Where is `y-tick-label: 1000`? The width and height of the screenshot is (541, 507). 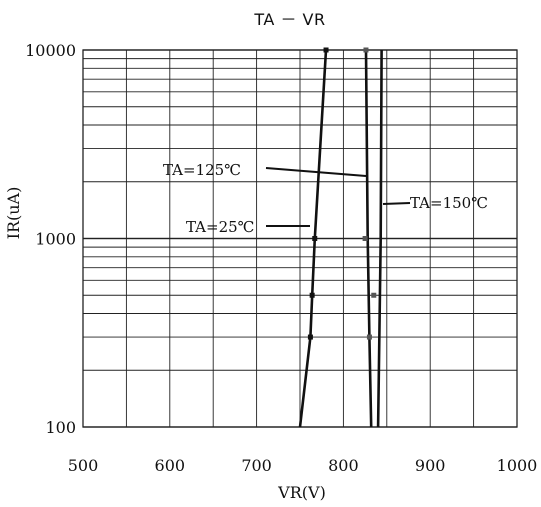 y-tick-label: 1000 is located at coordinates (55, 239).